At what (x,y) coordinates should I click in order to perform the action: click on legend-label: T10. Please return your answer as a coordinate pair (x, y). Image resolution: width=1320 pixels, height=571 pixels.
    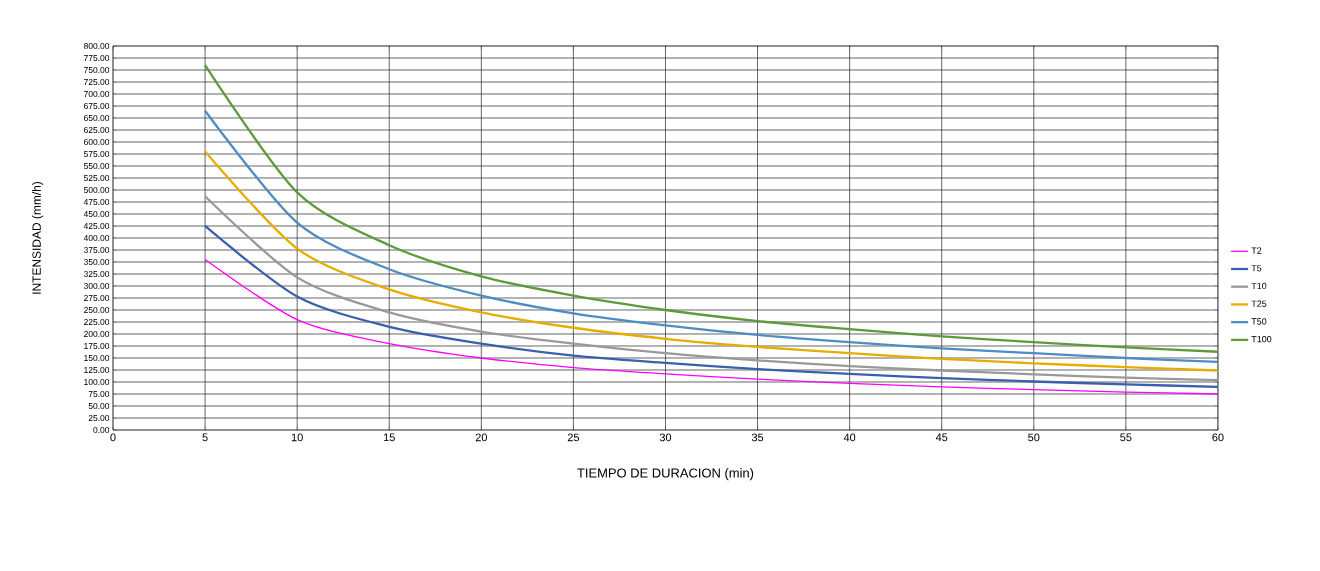
    Looking at the image, I should click on (1259, 286).